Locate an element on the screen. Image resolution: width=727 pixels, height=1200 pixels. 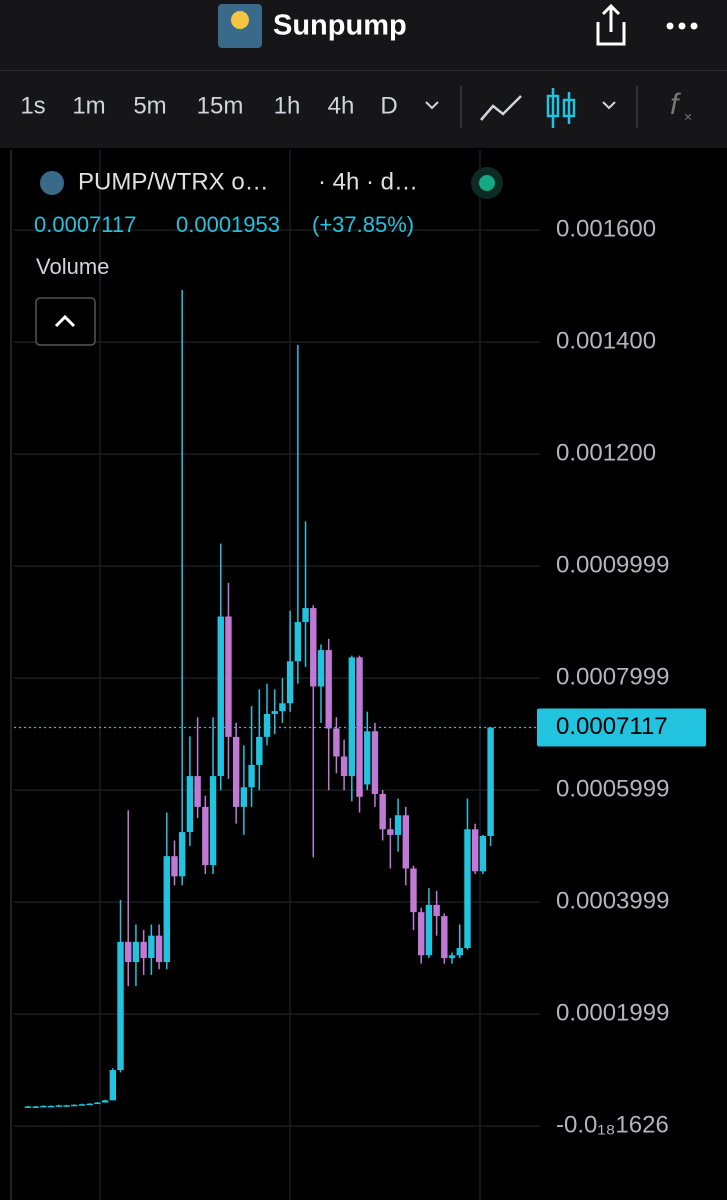
interval-menu is located at coordinates (432, 105).